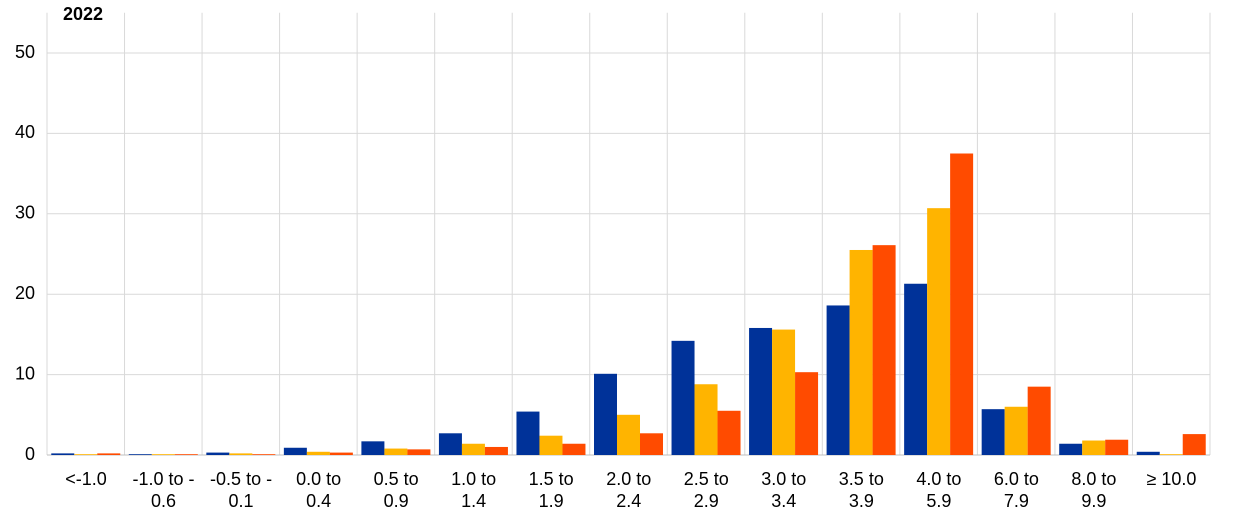 The height and width of the screenshot is (521, 1240). What do you see at coordinates (706, 490) in the screenshot?
I see `x-tick-label: 2.5 to 2.9` at bounding box center [706, 490].